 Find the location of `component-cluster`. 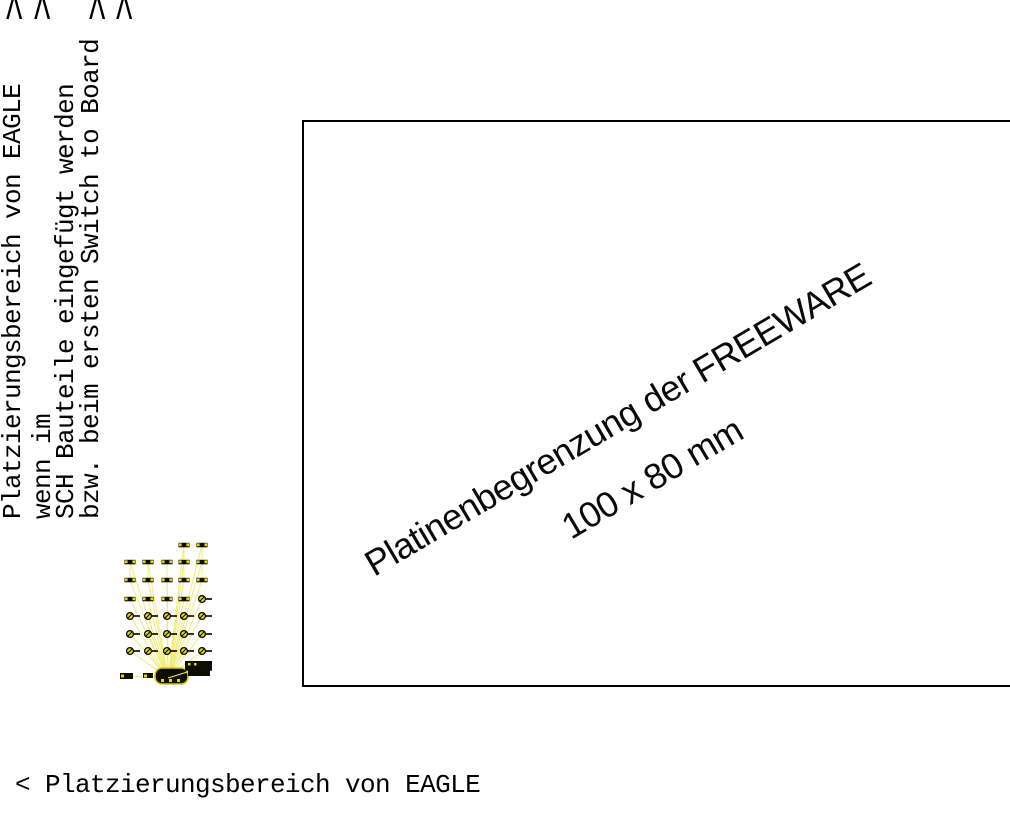

component-cluster is located at coordinates (167, 615).